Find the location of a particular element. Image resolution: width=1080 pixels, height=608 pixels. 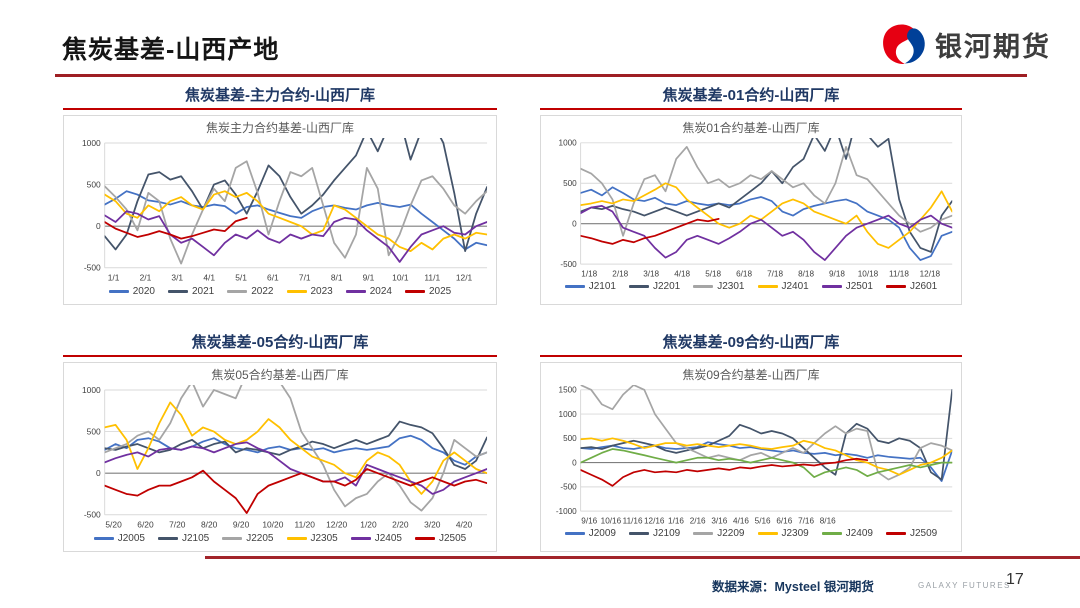

chart-legend: J2101 J2201 J2301 J2401 J2501 J2601 is located at coordinates (751, 286).